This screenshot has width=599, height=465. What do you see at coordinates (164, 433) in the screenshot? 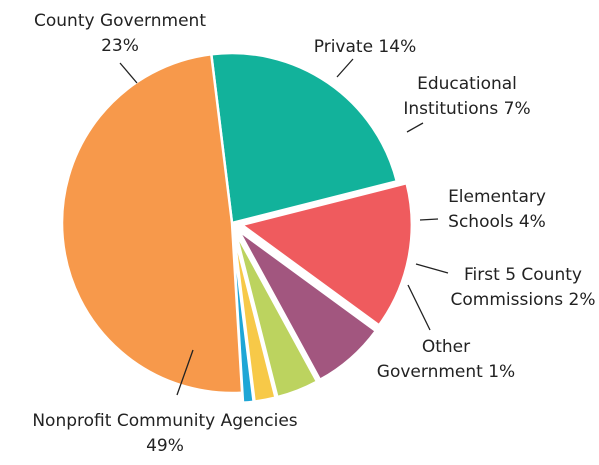
I see `slice-label: Nonprofit Community Agencies 49%` at bounding box center [164, 433].